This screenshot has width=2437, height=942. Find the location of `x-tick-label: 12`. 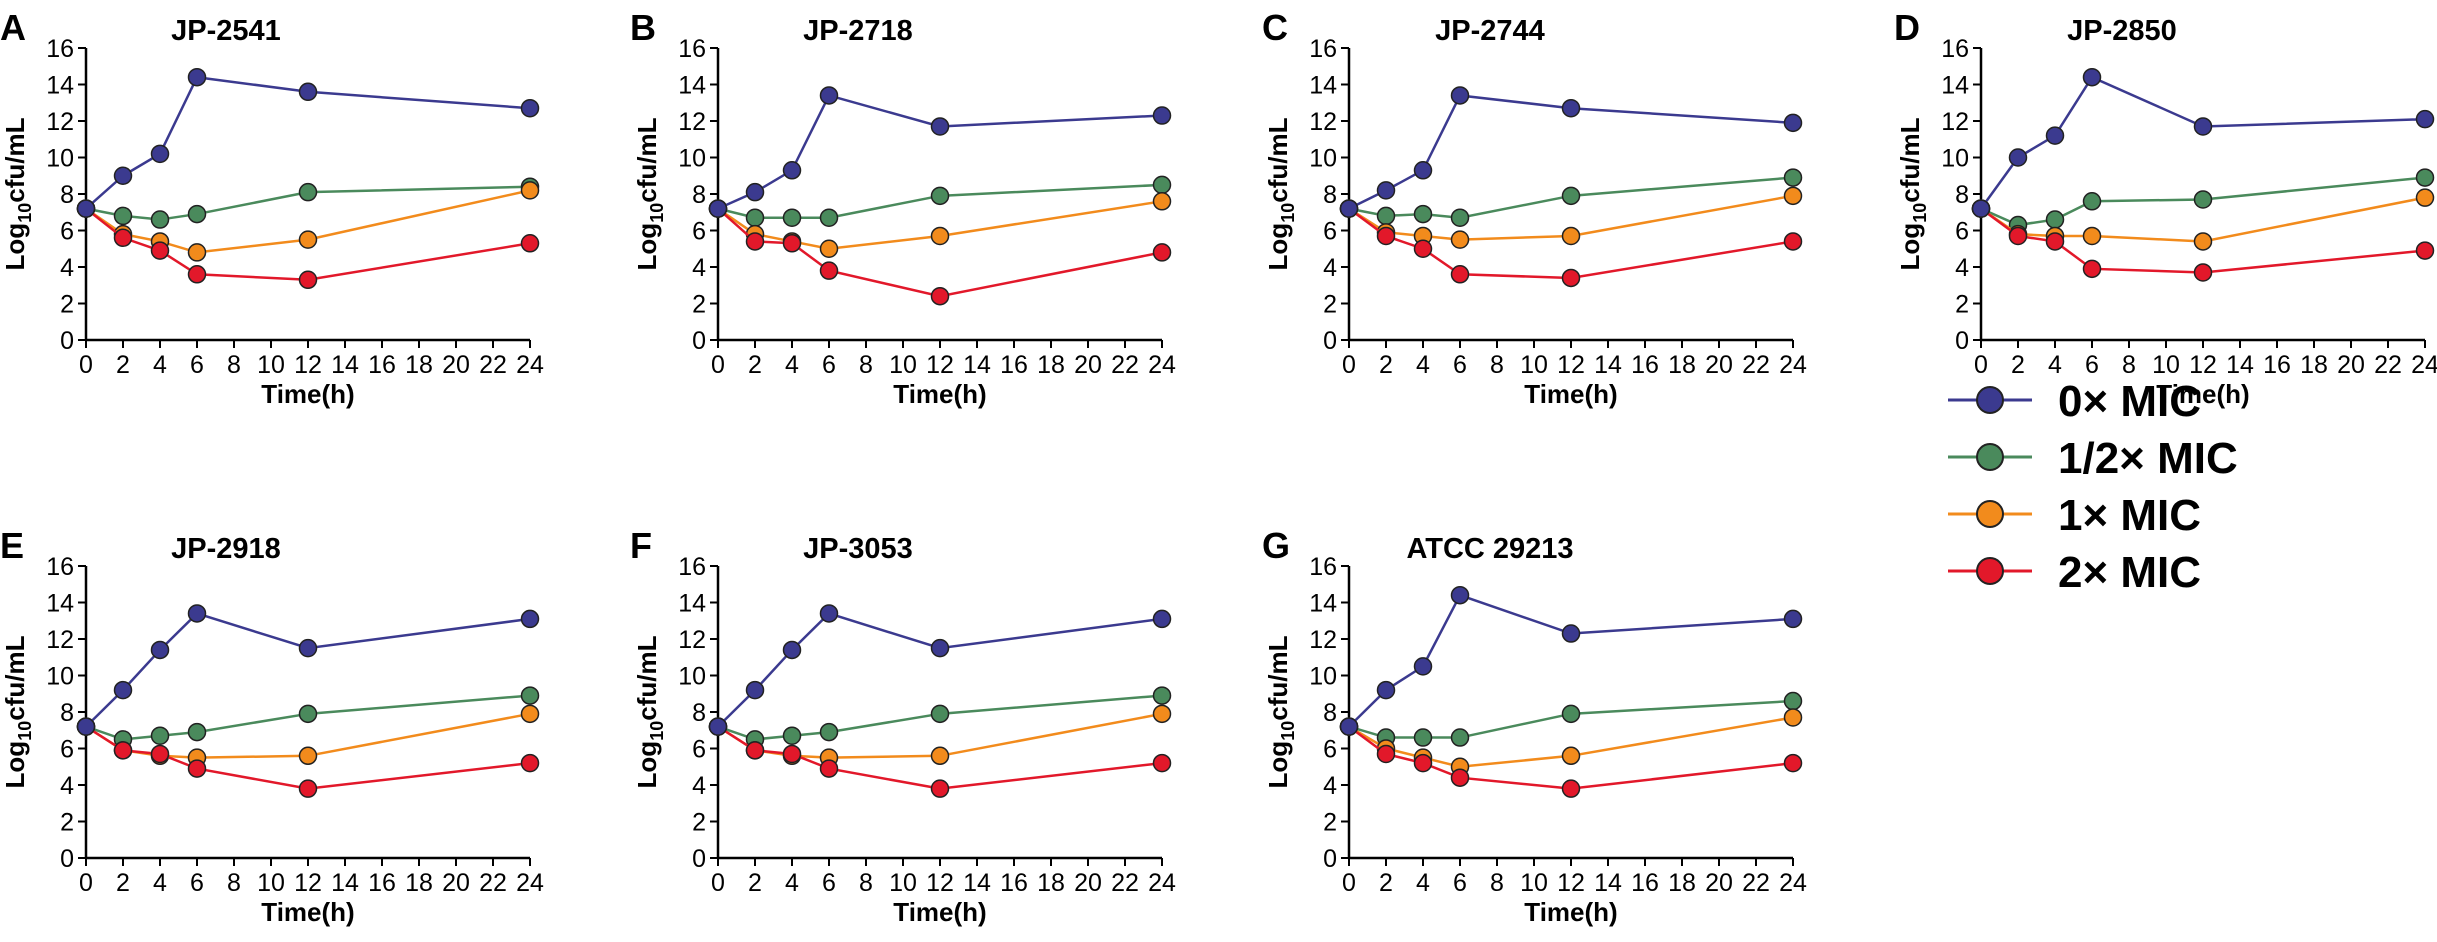

x-tick-label: 12 is located at coordinates (308, 365).